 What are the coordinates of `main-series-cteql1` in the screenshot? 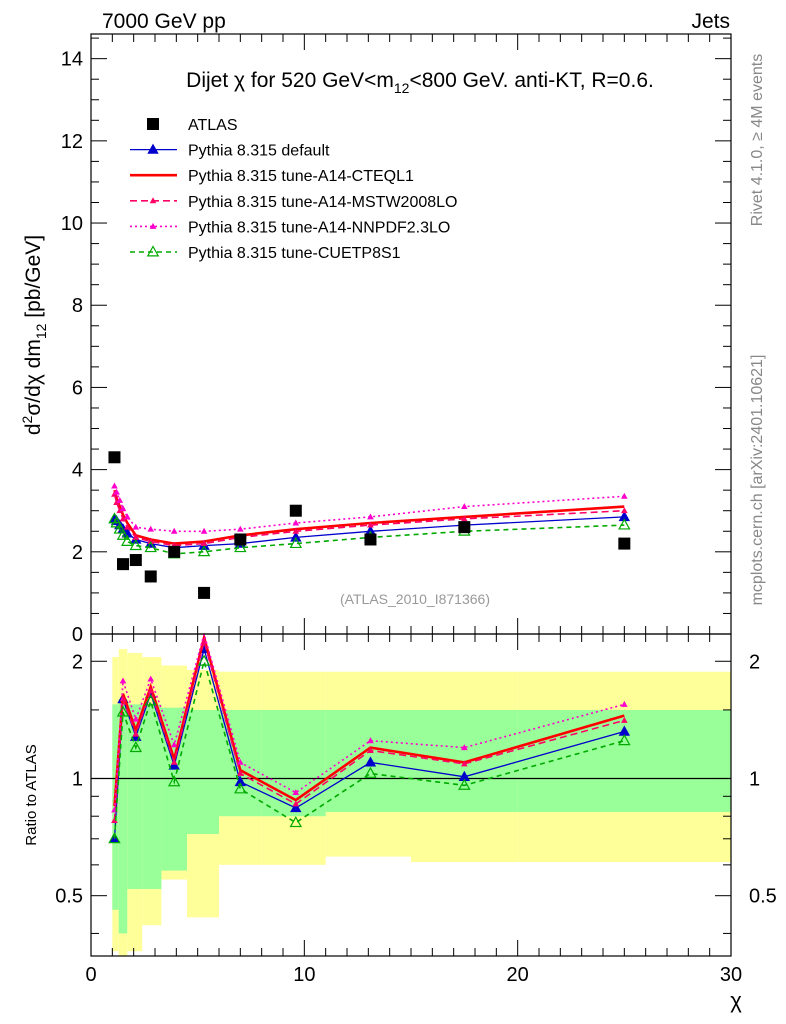 It's located at (369, 517).